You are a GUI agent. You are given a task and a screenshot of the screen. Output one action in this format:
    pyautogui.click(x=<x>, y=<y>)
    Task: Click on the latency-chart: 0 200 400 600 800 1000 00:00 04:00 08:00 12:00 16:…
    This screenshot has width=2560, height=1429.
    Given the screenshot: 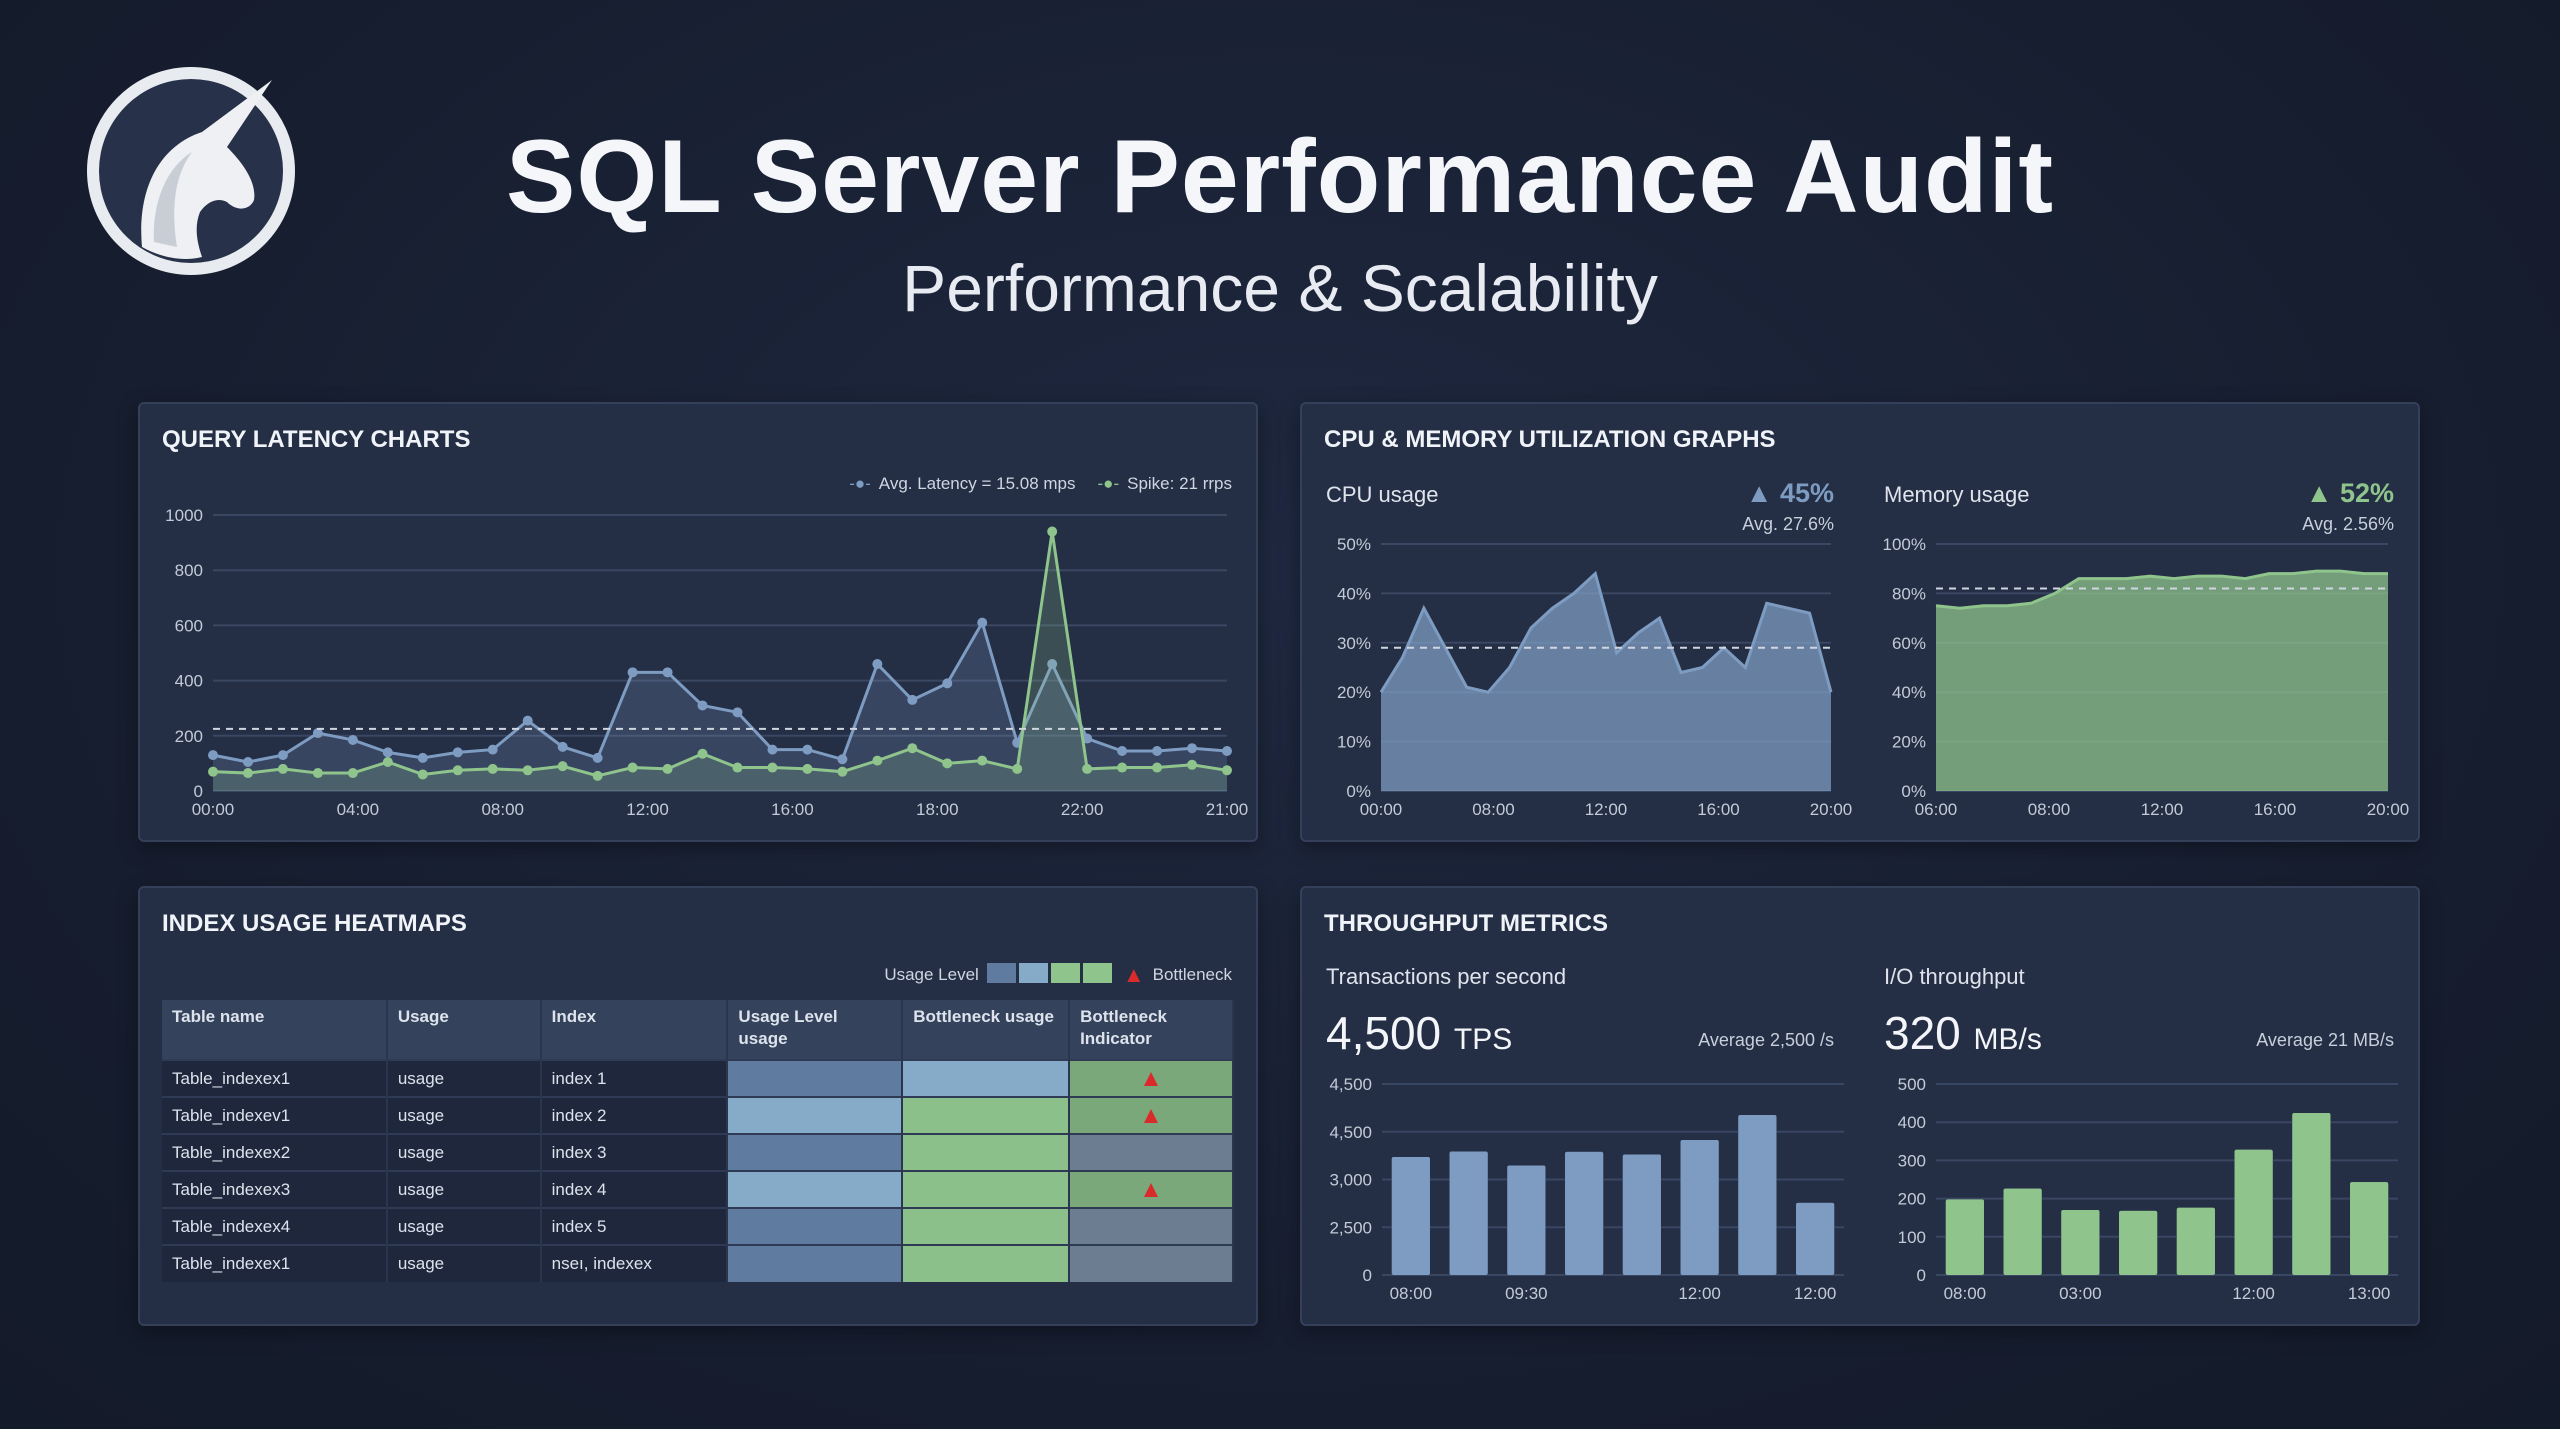 What is the action you would take?
    pyautogui.click(x=707, y=662)
    